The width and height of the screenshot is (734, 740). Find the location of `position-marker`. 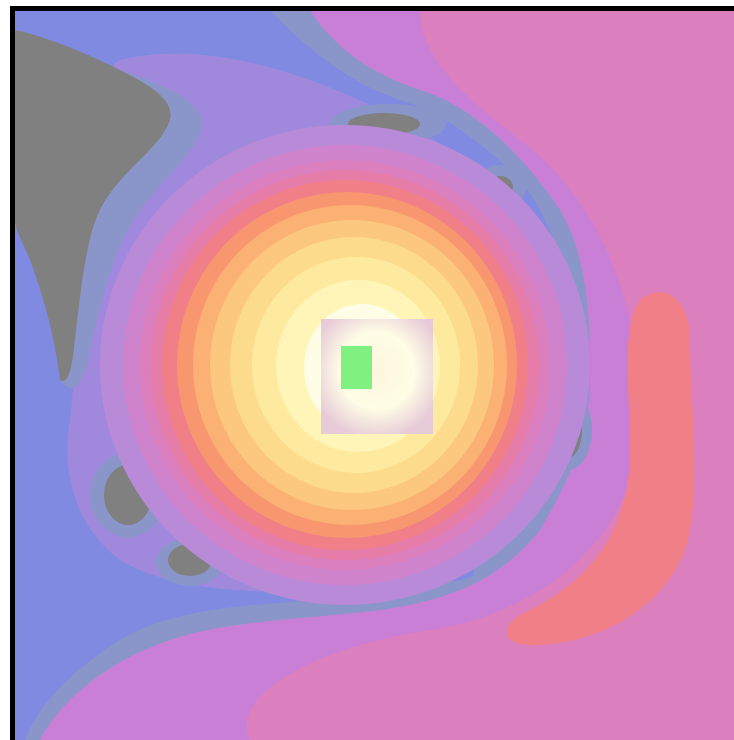

position-marker is located at coordinates (356, 367).